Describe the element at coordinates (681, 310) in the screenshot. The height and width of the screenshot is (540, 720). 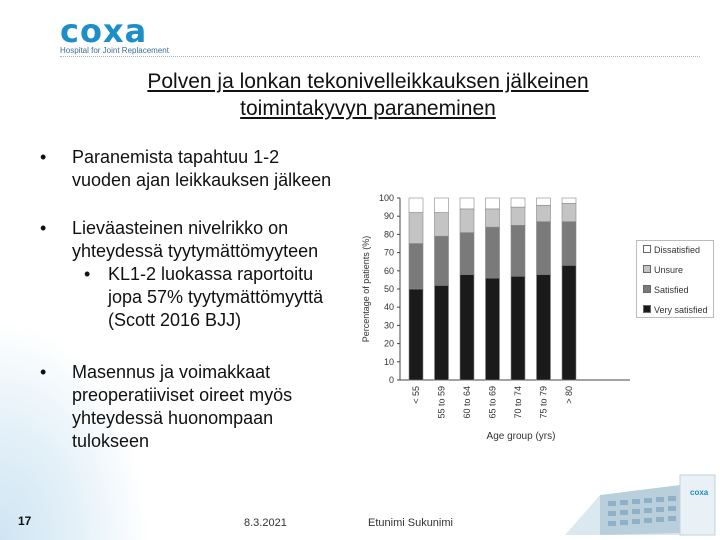
I see `legend-label: Very satisfied` at that location.